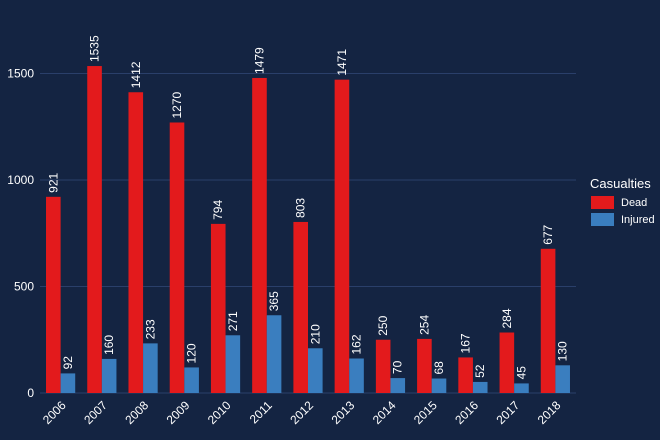  What do you see at coordinates (439, 368) in the screenshot?
I see `data-label-injured-2015: 68` at bounding box center [439, 368].